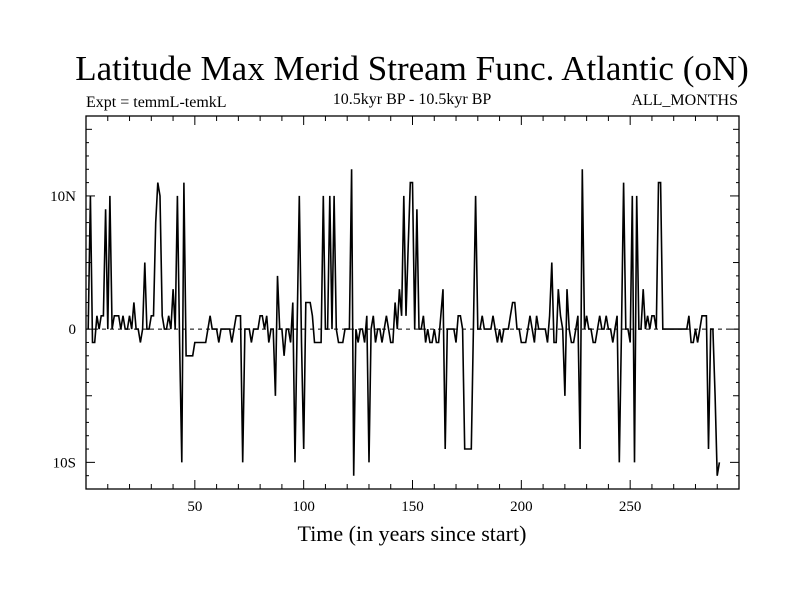 The image size is (800, 600). I want to click on x-tick-label: 100, so click(303, 507).